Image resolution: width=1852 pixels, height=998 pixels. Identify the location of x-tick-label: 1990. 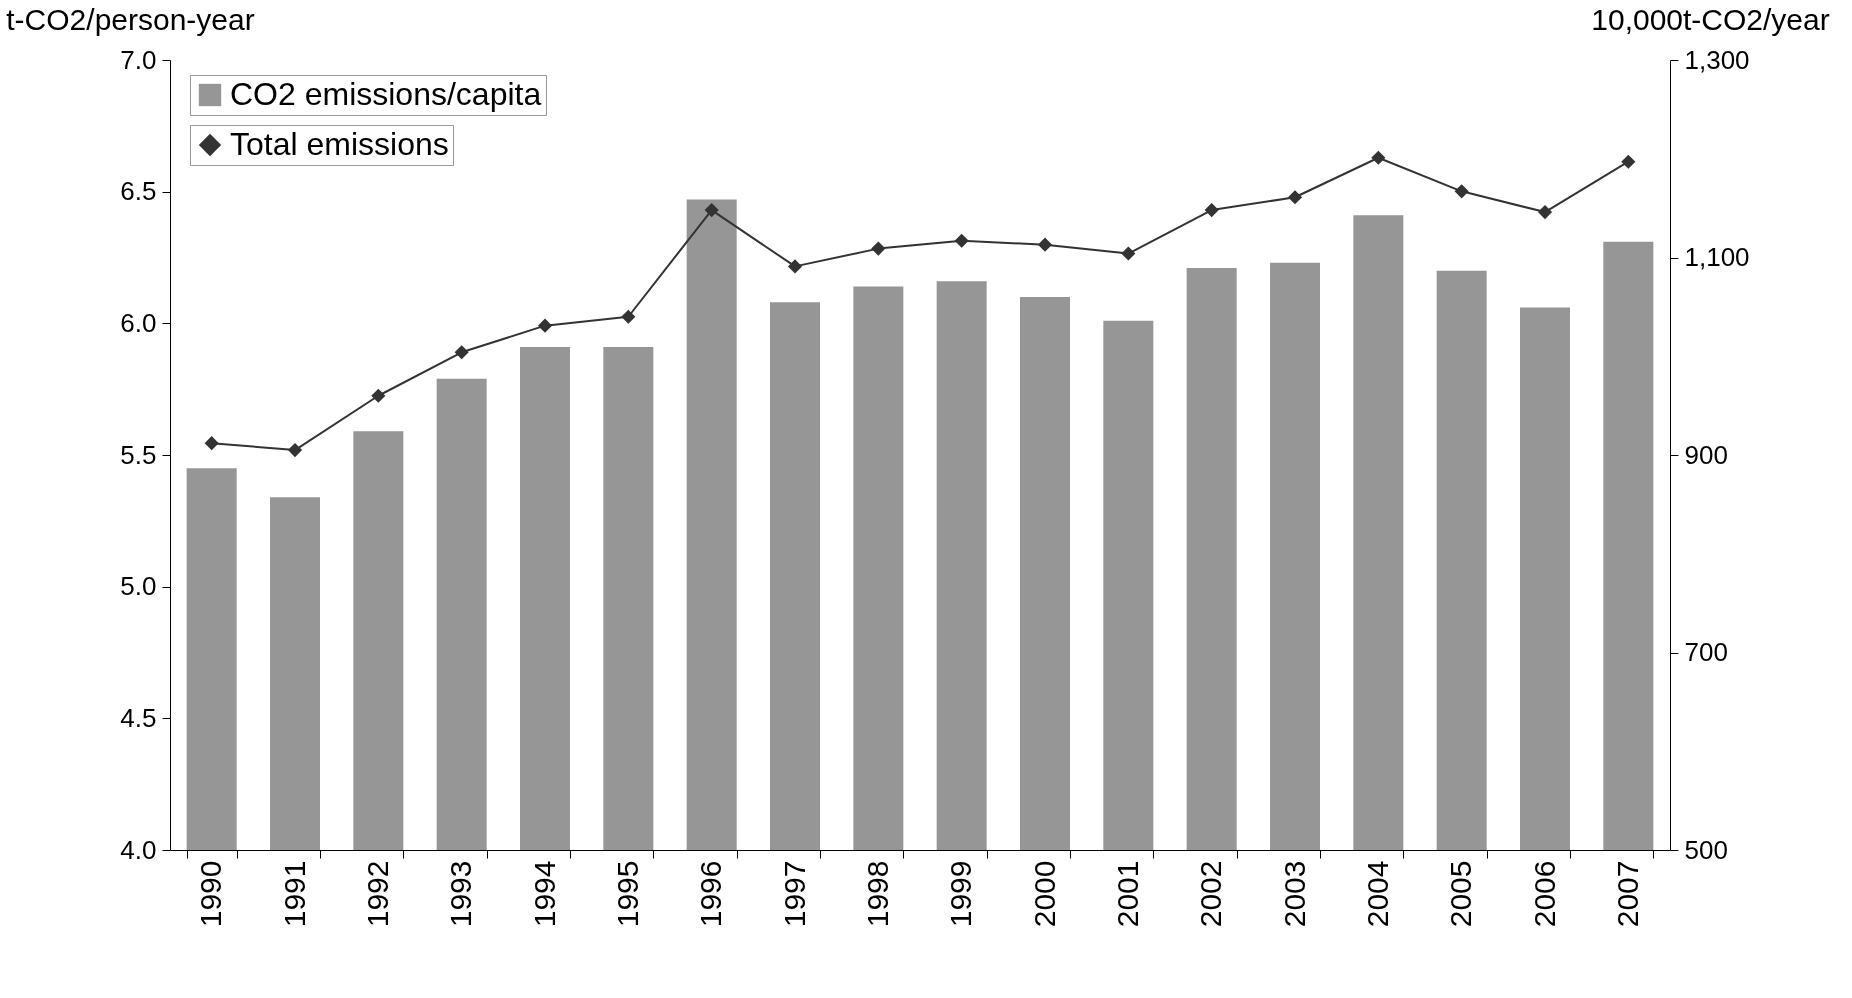
(211, 894).